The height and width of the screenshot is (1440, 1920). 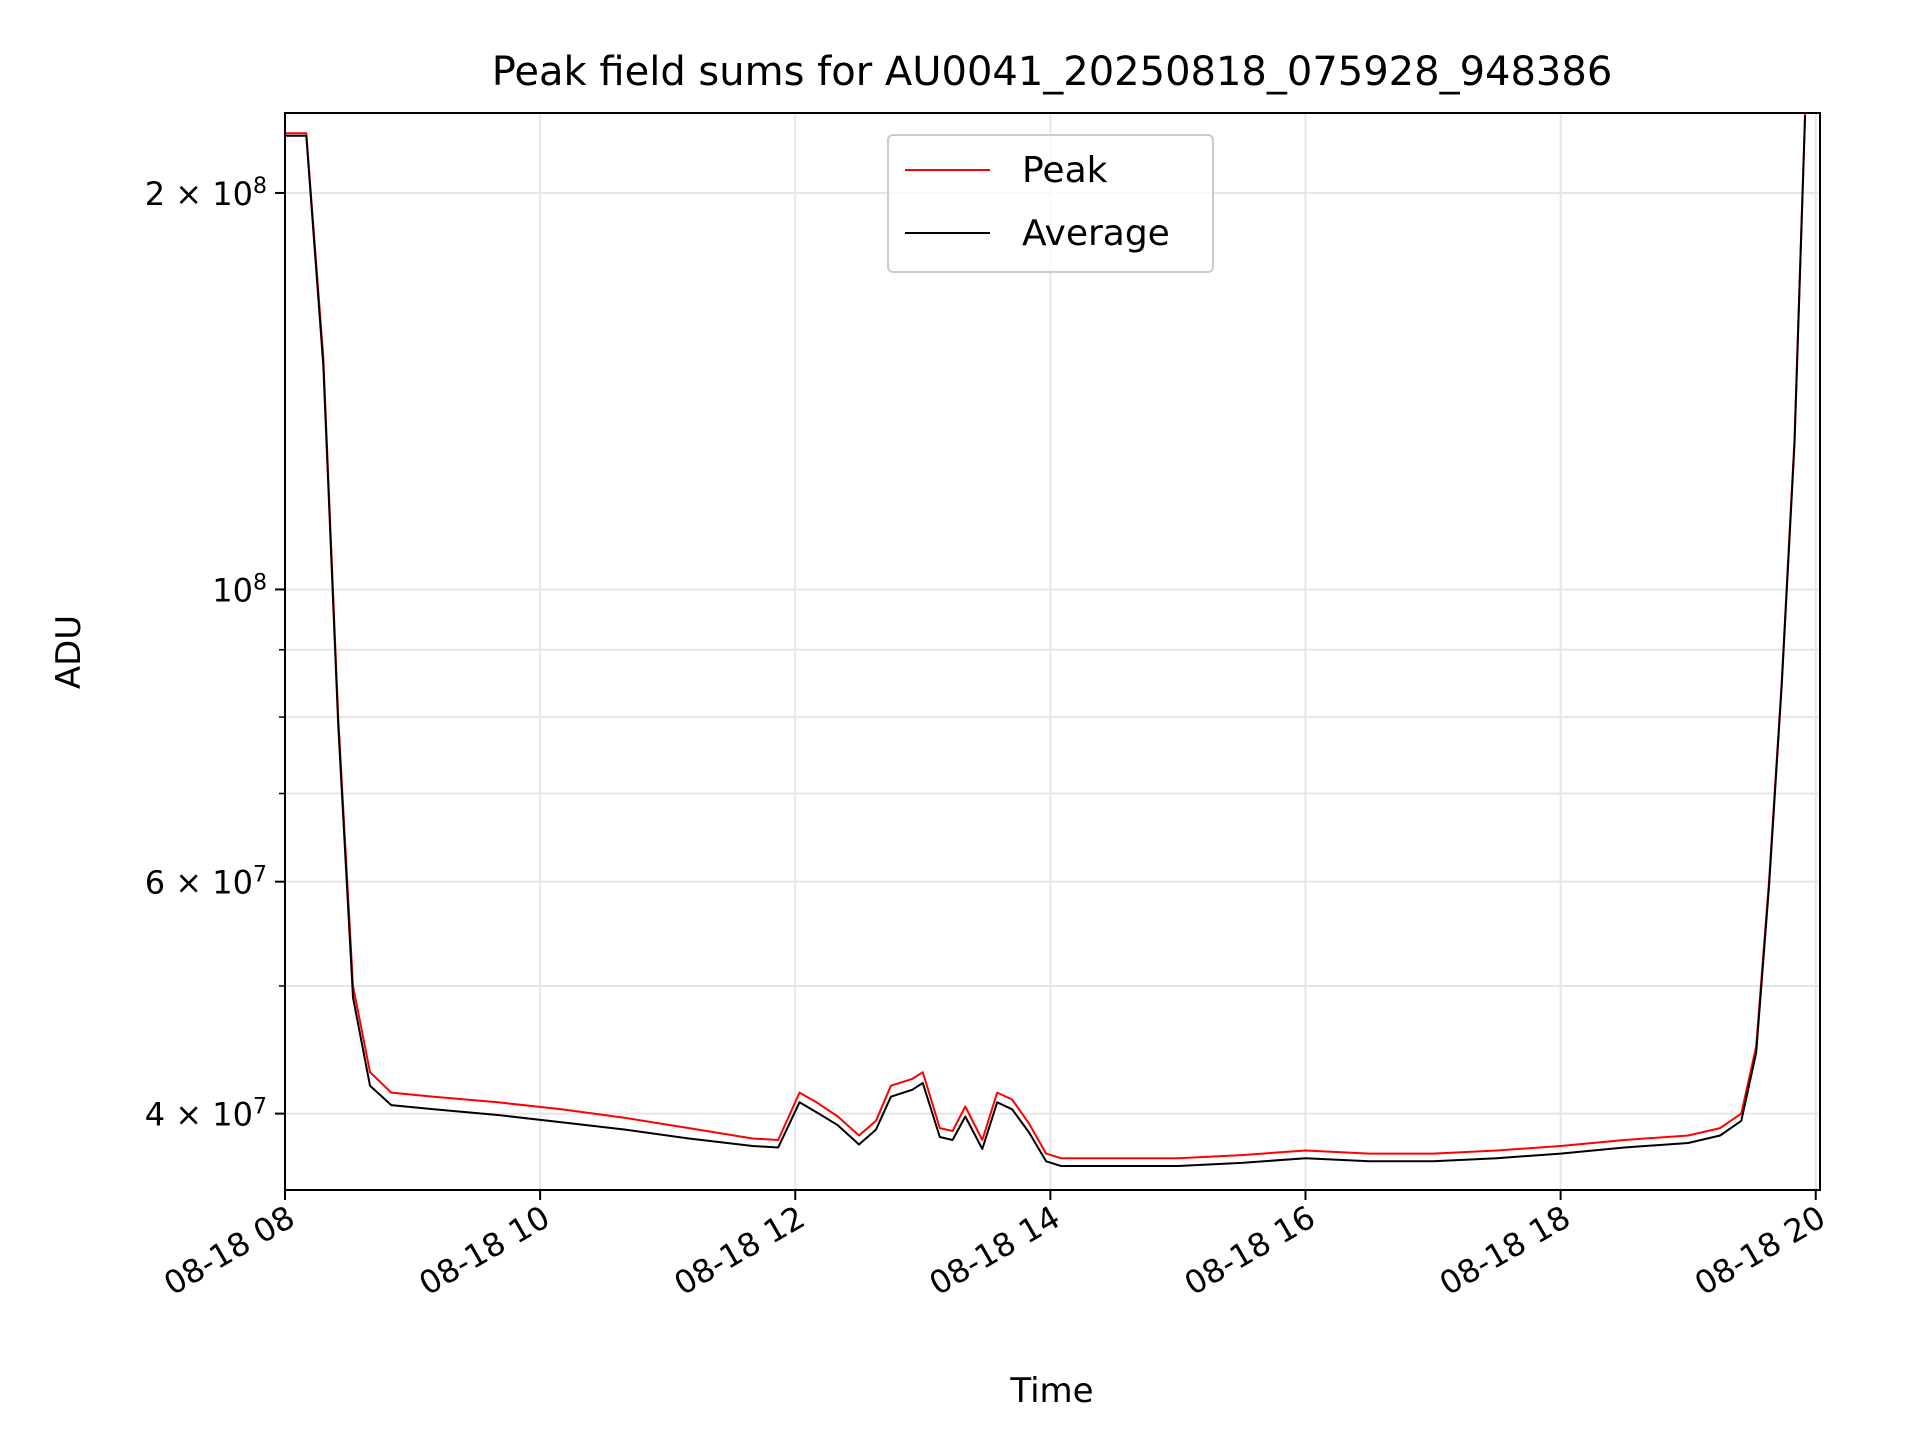 I want to click on y-tick-label: 2 × 108, so click(x=206, y=193).